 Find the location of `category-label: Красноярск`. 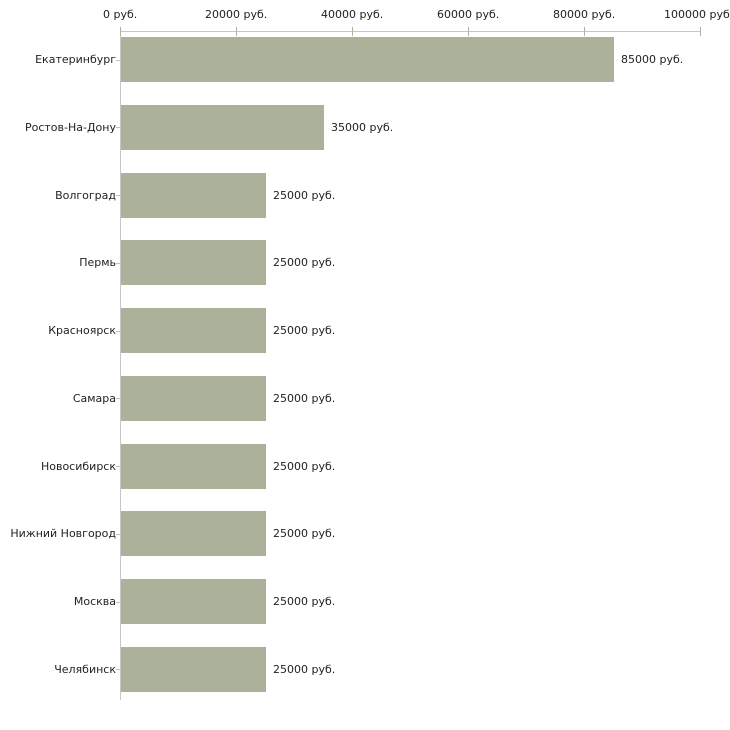

category-label: Красноярск is located at coordinates (82, 330).